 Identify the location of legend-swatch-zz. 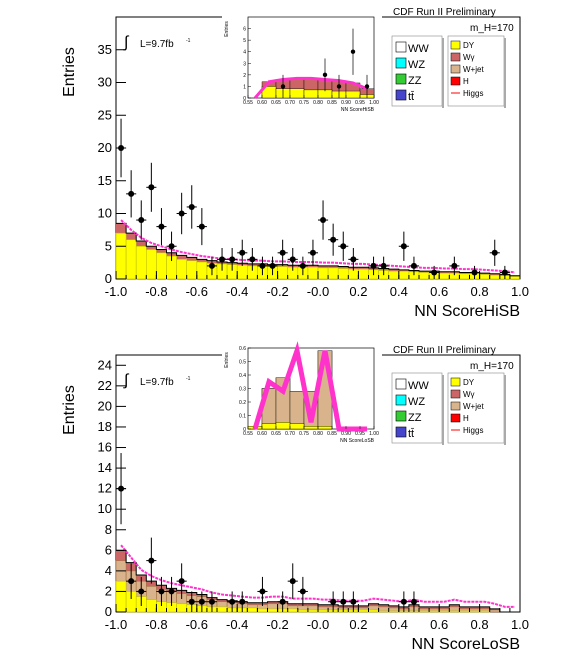
(401, 416).